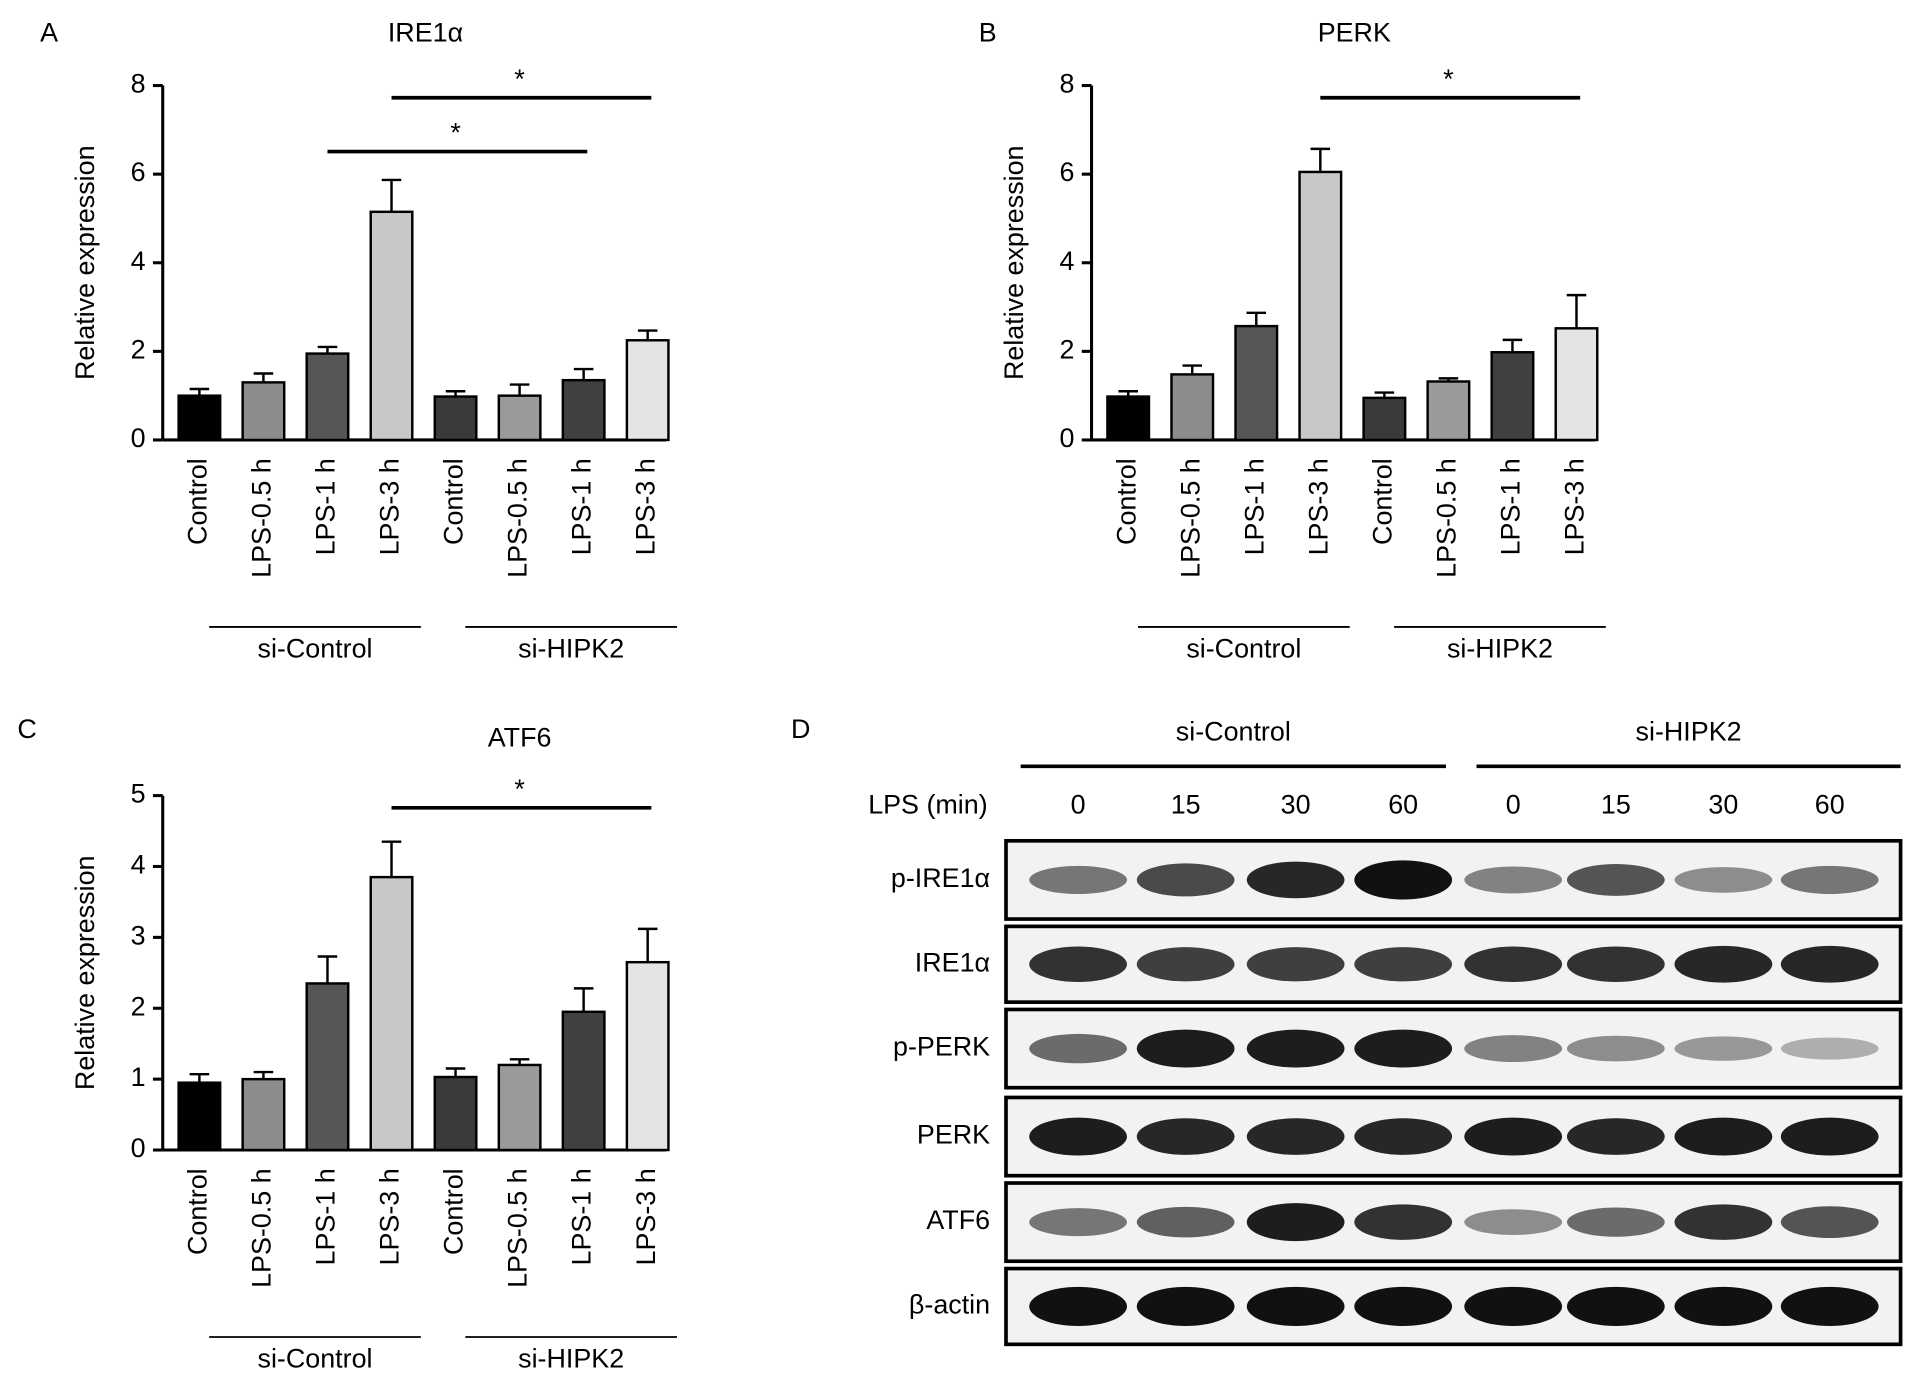 This screenshot has width=1913, height=1381. What do you see at coordinates (1066, 261) in the screenshot?
I see `y-tick-label: 4` at bounding box center [1066, 261].